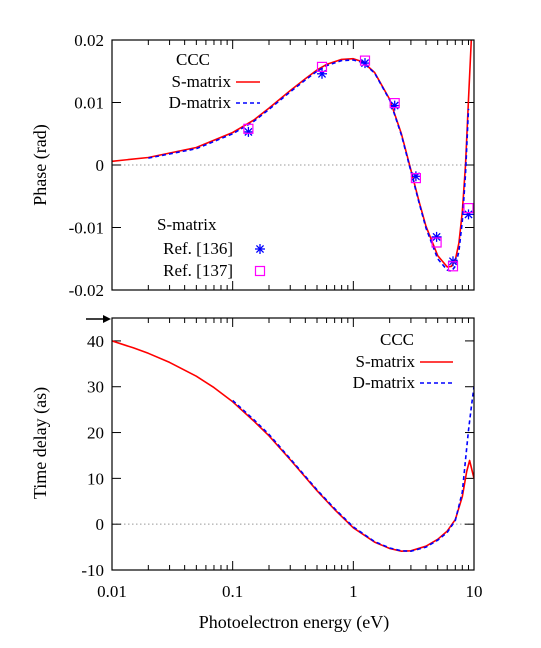 This screenshot has height=648, width=541. What do you see at coordinates (397, 339) in the screenshot?
I see `time-delay-legend-title: CCC` at bounding box center [397, 339].